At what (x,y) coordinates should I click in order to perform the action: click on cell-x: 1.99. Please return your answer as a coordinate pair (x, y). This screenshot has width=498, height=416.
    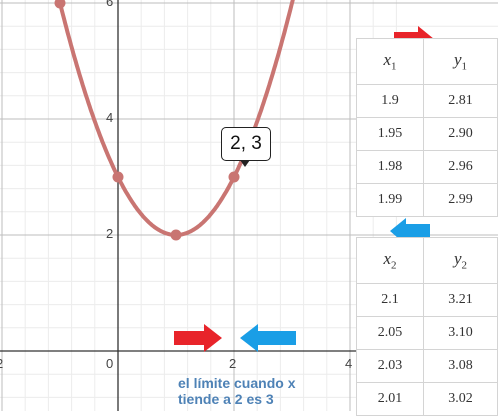
    Looking at the image, I should click on (390, 200).